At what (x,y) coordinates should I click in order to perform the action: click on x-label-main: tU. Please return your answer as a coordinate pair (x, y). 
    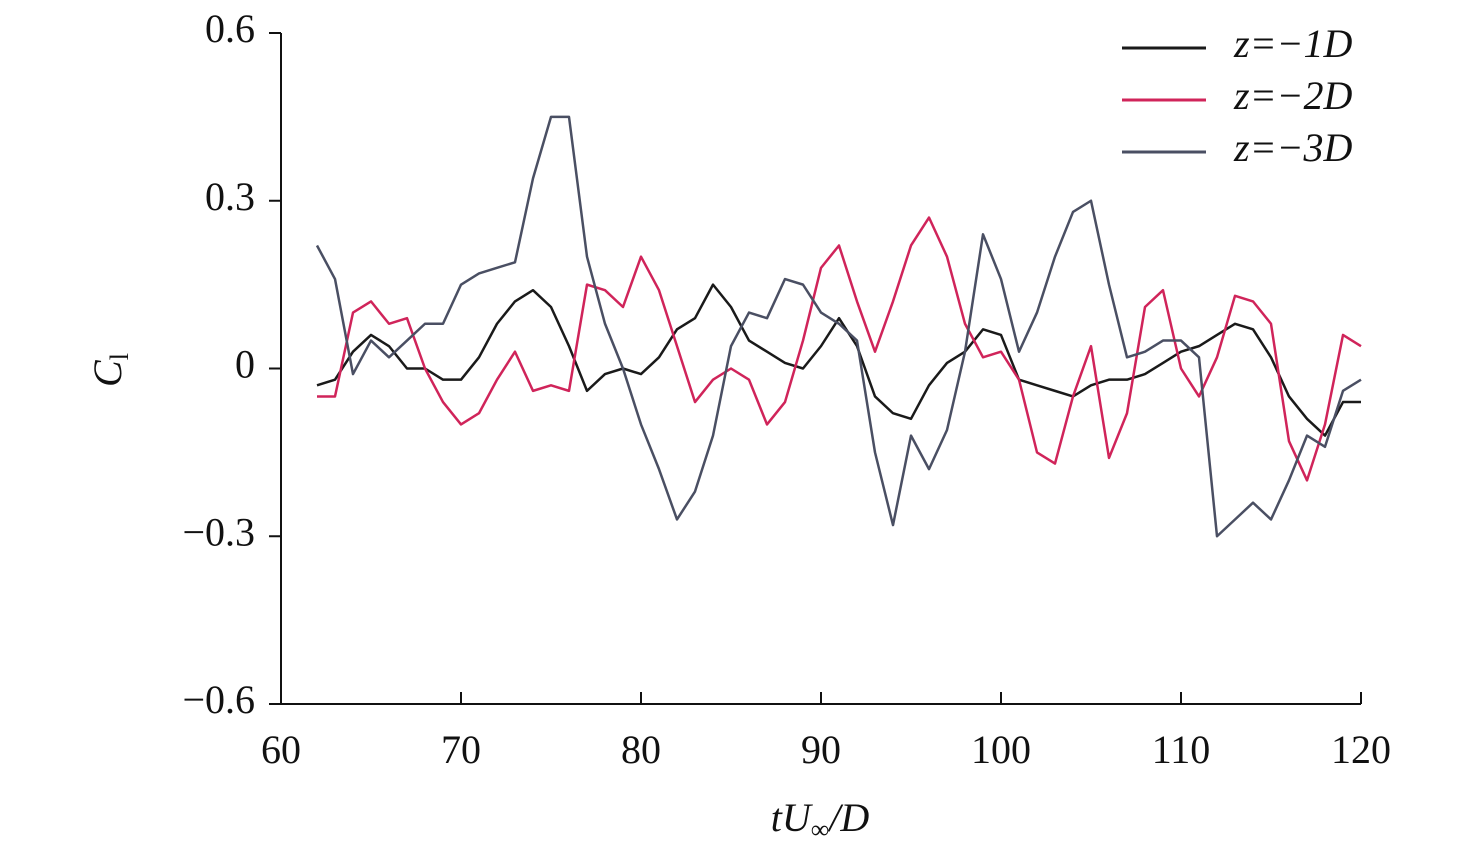
    Looking at the image, I should click on (792, 817).